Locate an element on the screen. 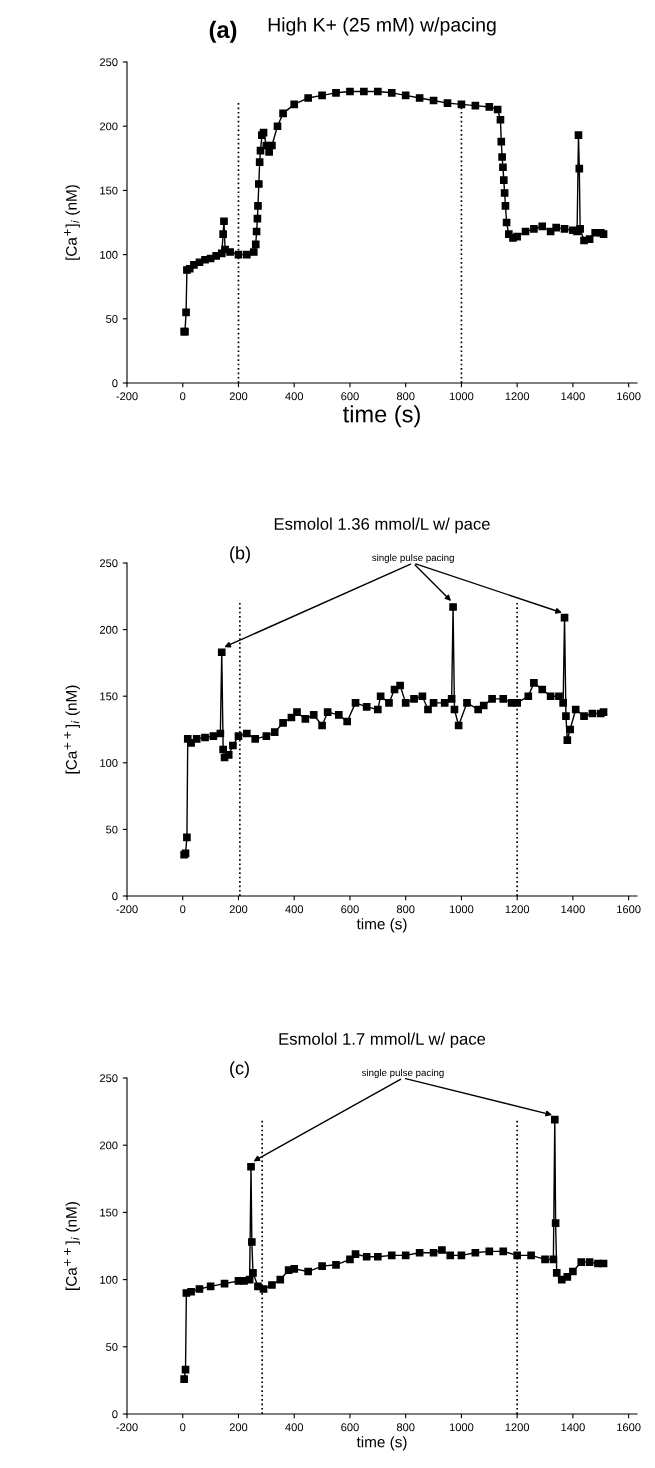 The height and width of the screenshot is (1468, 655). text: (b) is located at coordinates (240, 554).